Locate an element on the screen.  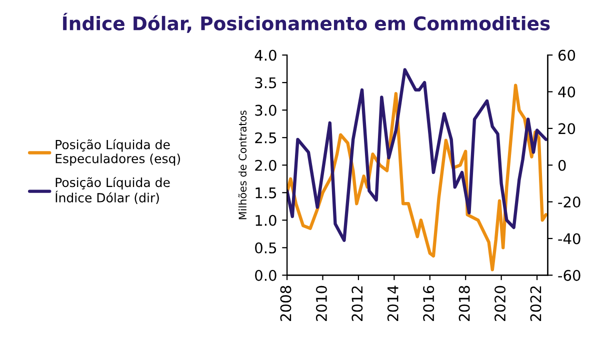
y-axis-title: Milhões de Contratos is located at coordinates (242, 165).